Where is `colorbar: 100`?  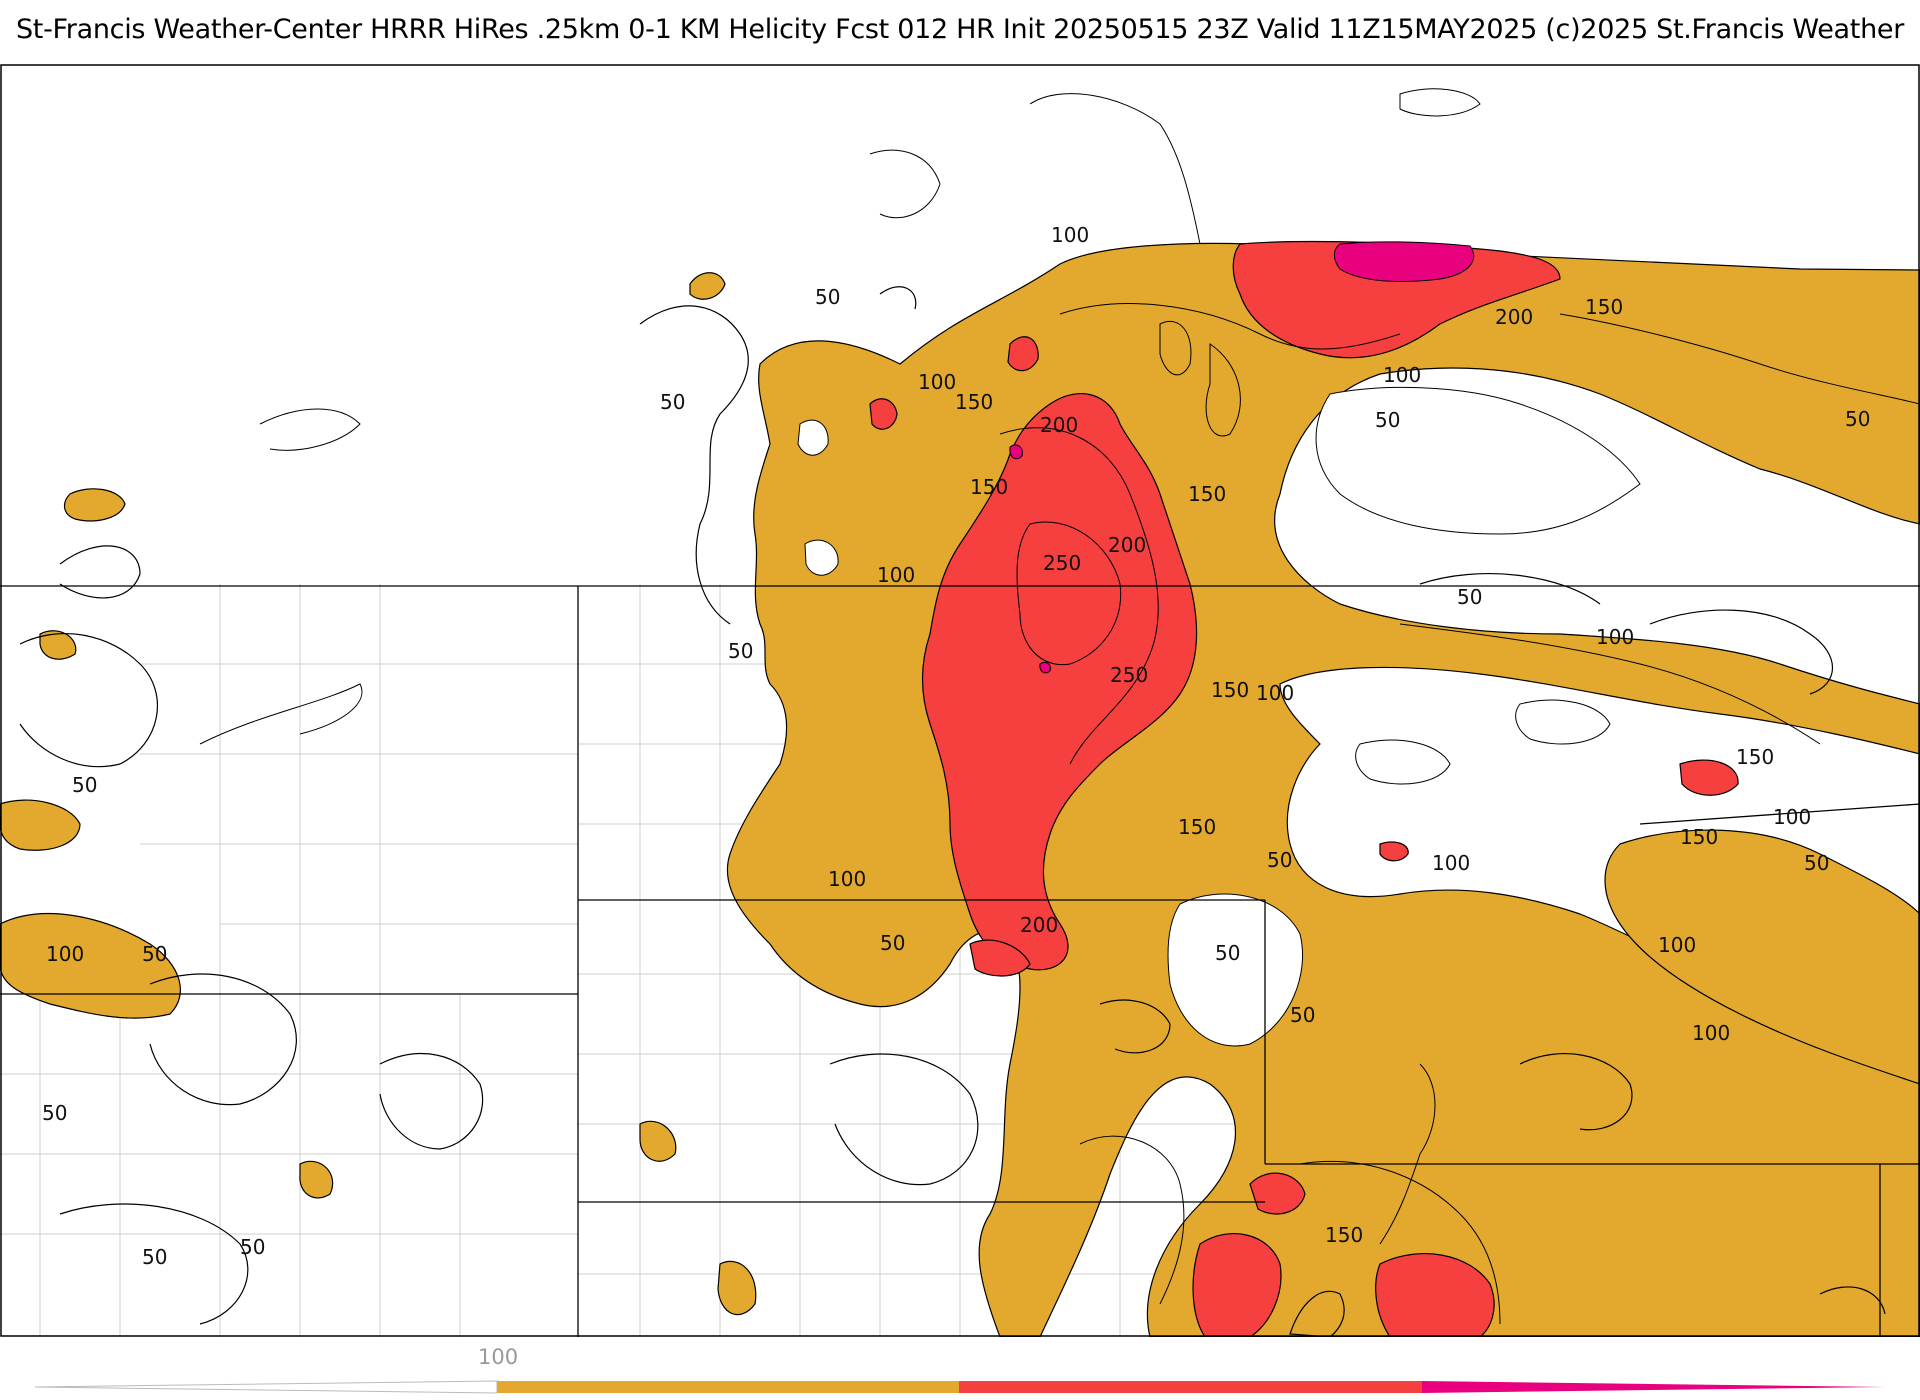 colorbar: 100 is located at coordinates (959, 1369).